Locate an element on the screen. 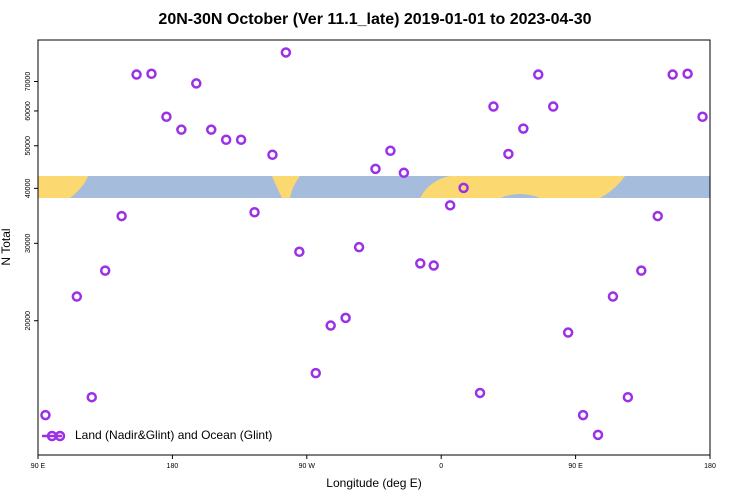 The width and height of the screenshot is (750, 500). map-band is located at coordinates (374, 187).